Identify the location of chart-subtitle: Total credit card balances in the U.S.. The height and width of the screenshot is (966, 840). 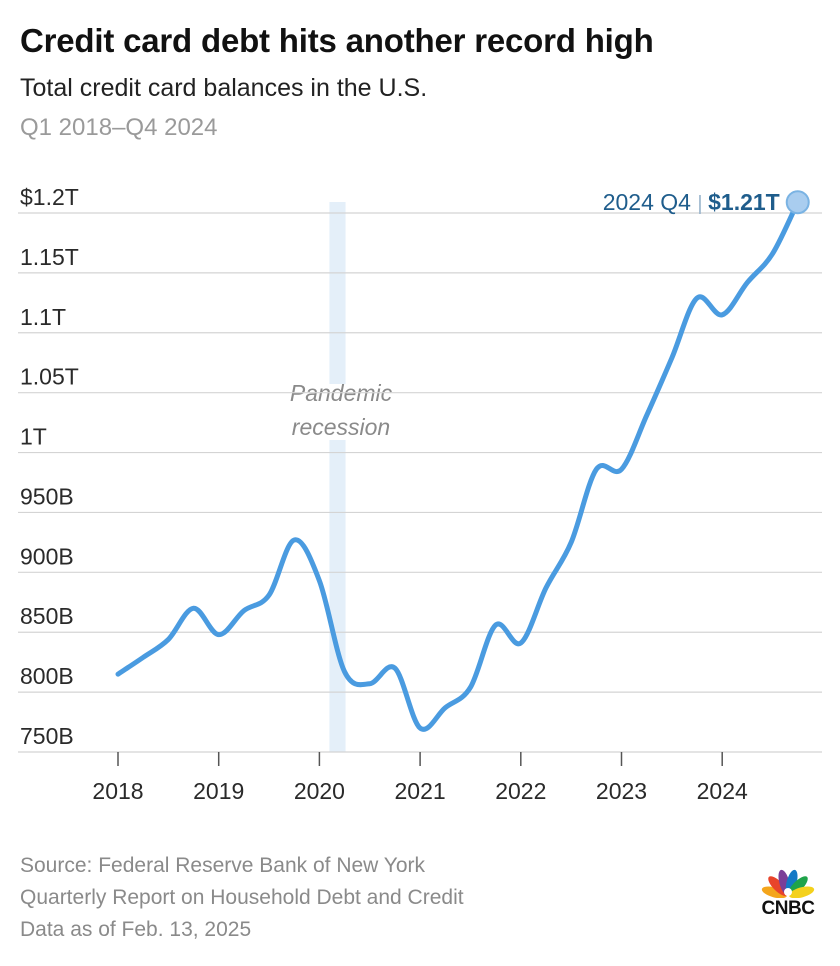
(224, 88).